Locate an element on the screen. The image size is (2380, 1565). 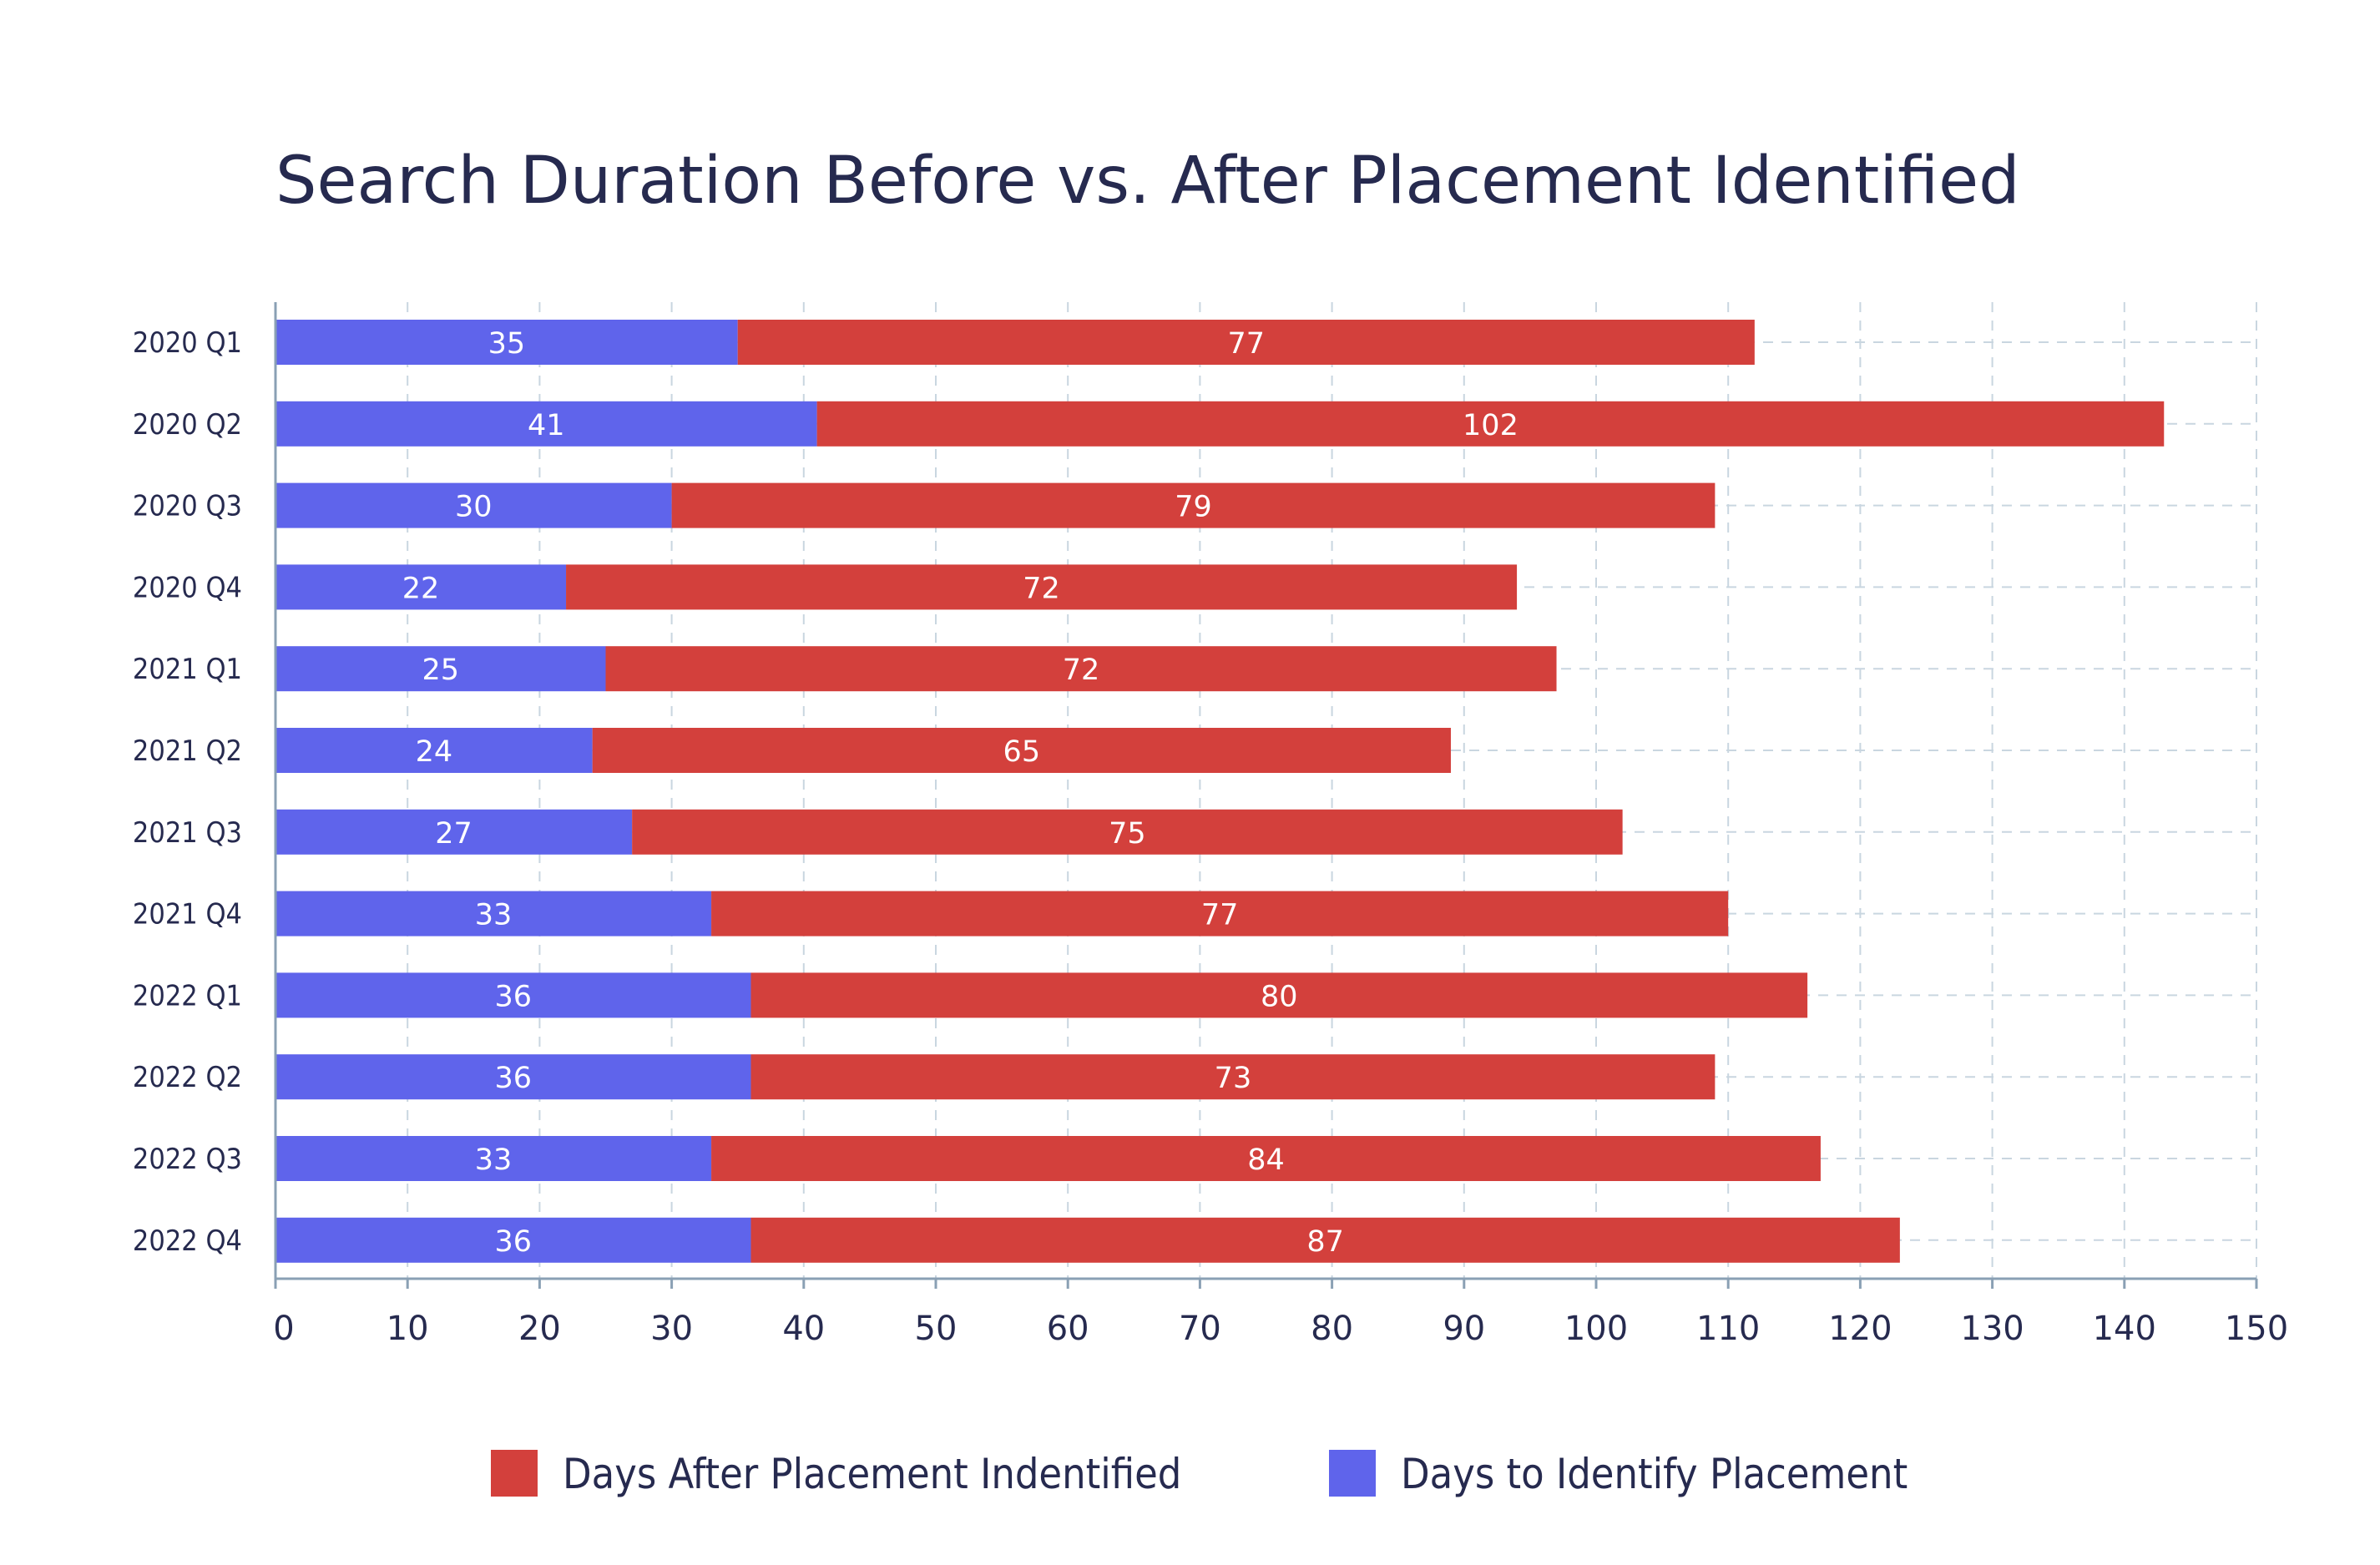
data-label: 79 is located at coordinates (1193, 507).